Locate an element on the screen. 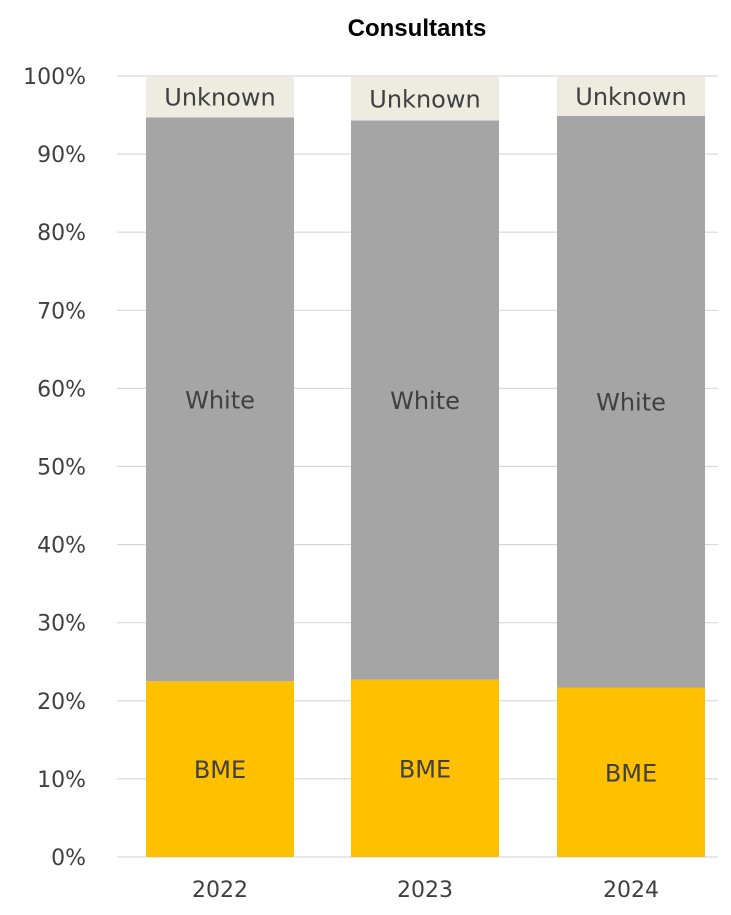 Image resolution: width=731 pixels, height=915 pixels. x-tick-label: 2023 is located at coordinates (425, 890).